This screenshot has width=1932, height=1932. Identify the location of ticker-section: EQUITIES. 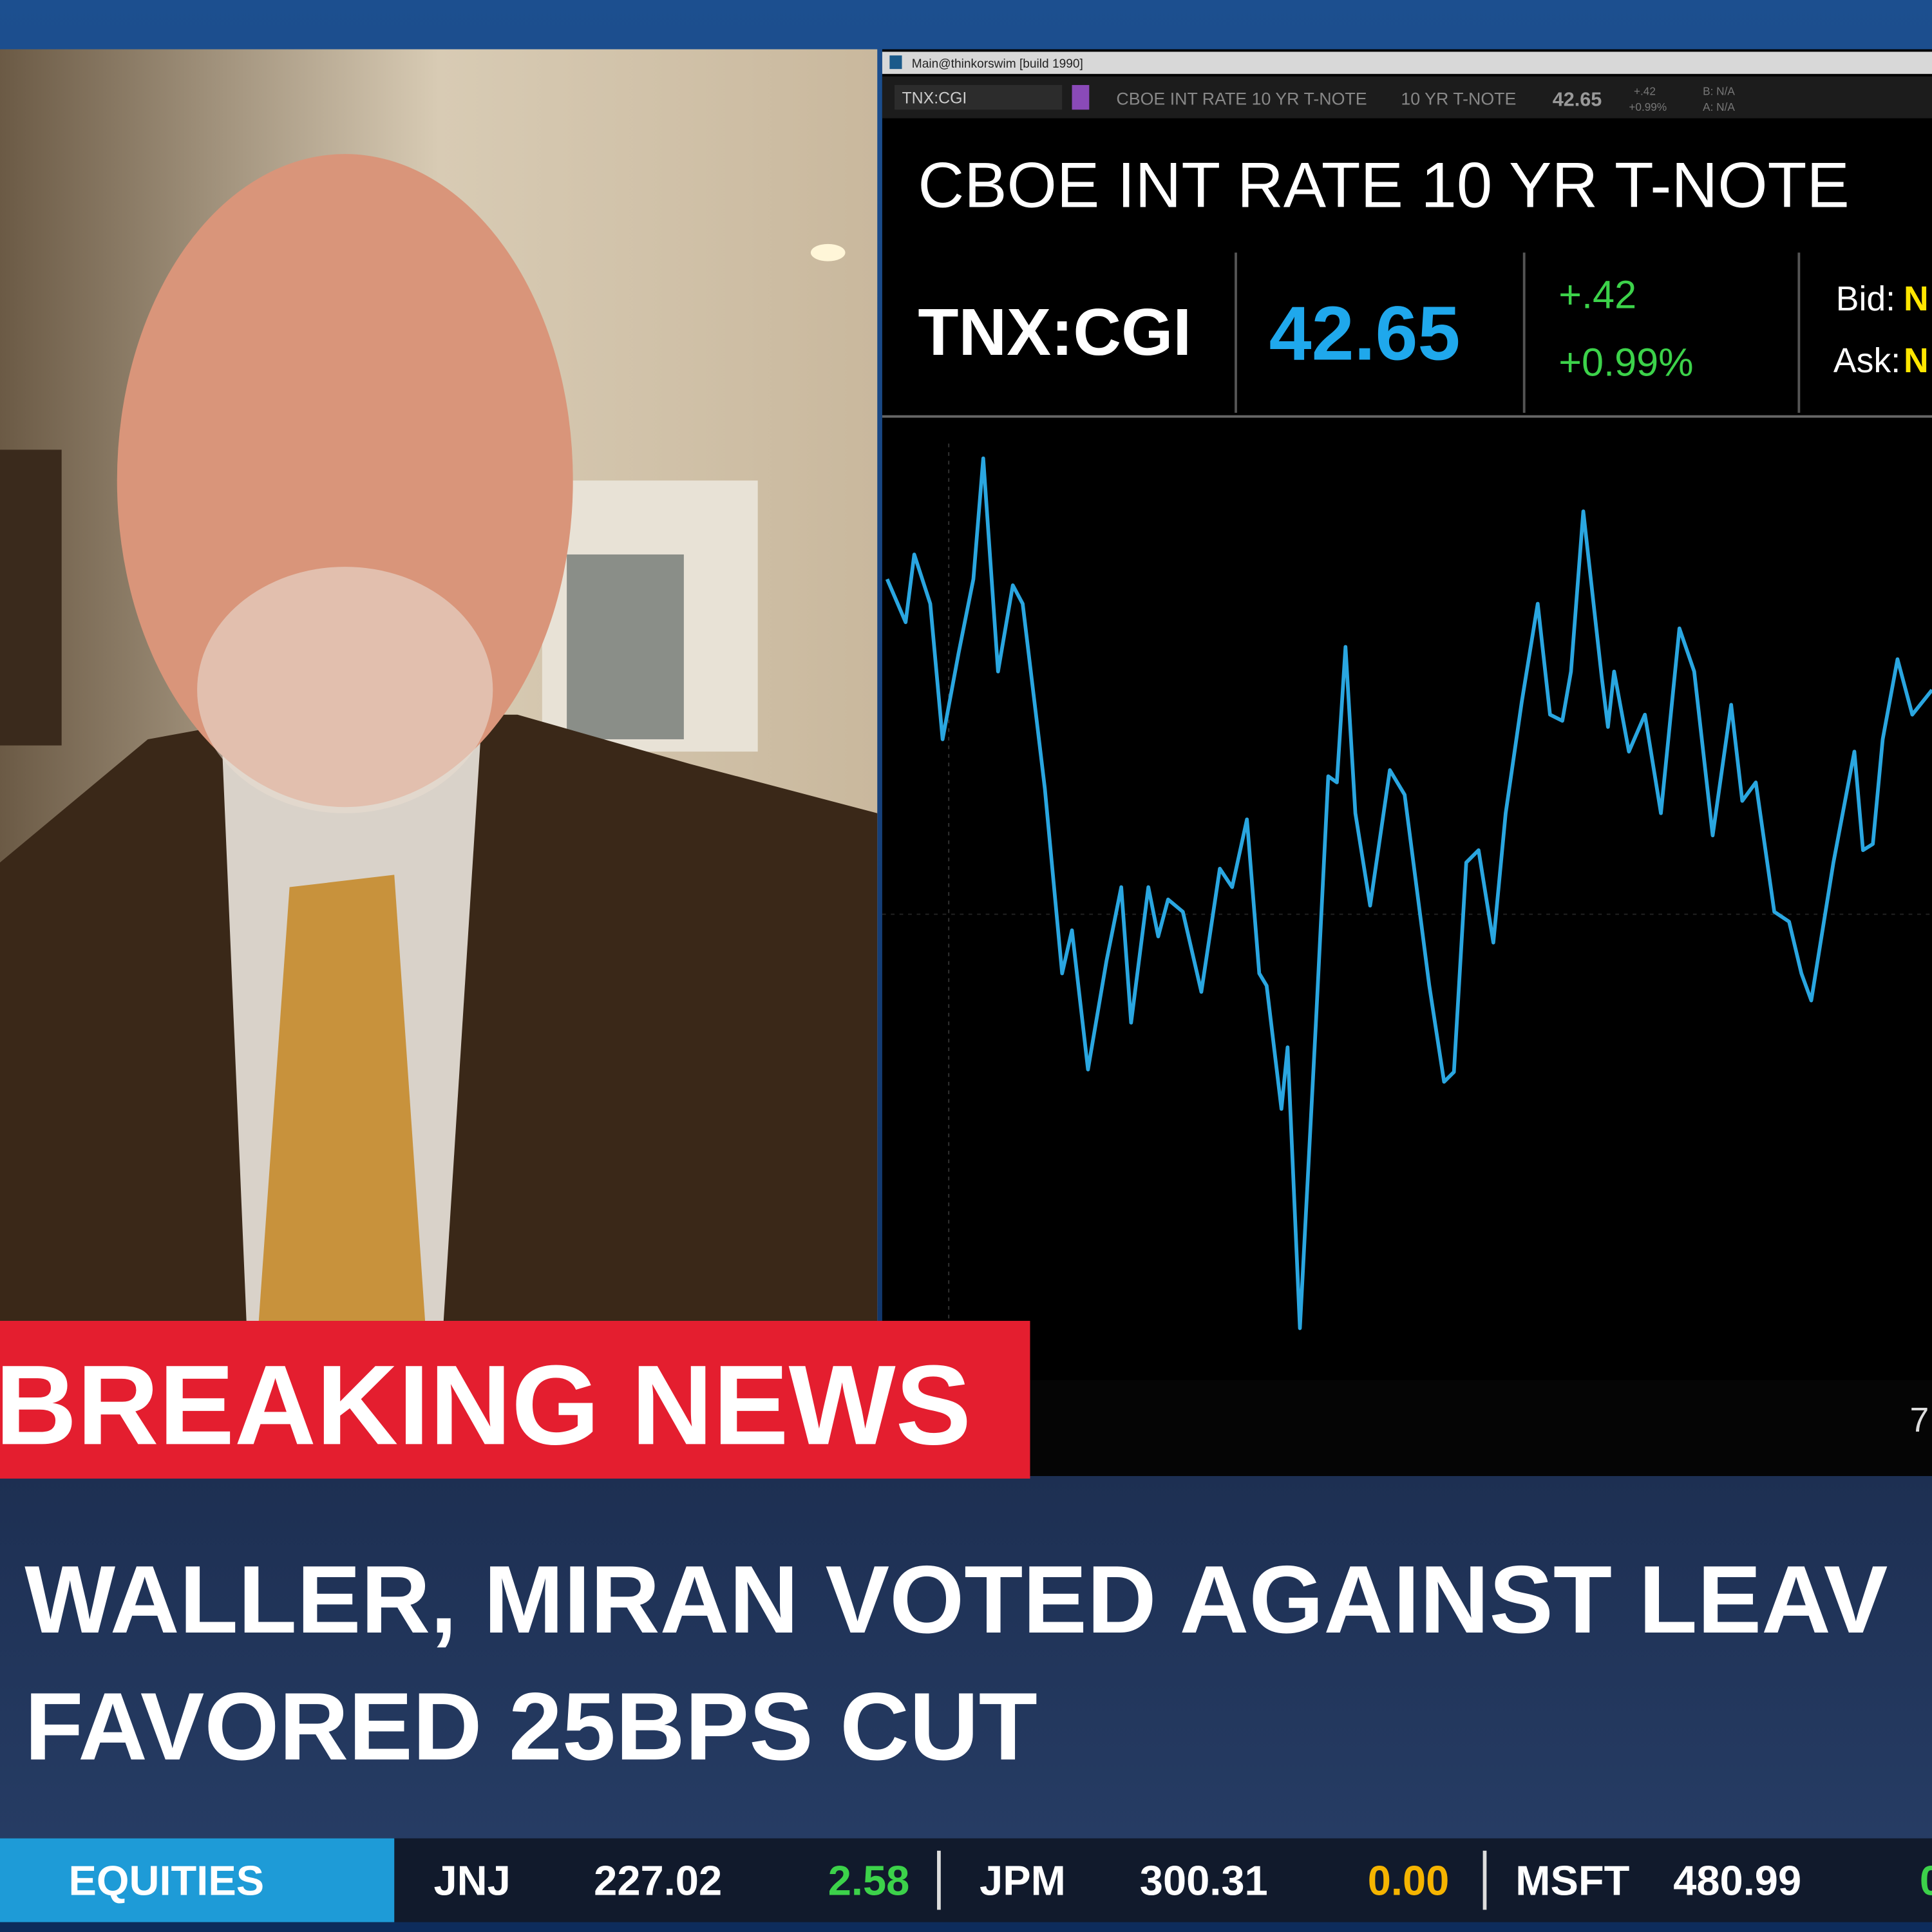
(166, 1880).